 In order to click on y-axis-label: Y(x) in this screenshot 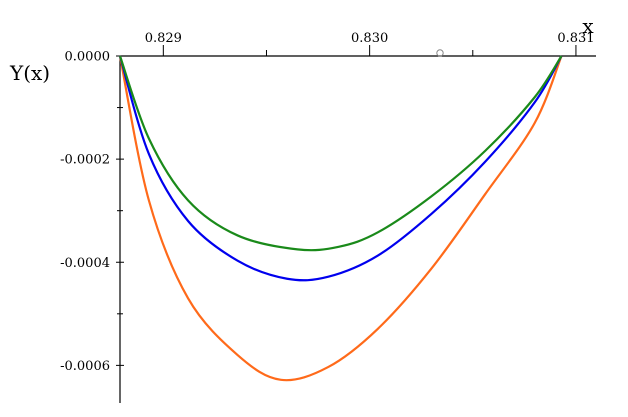, I will do `click(29, 73)`.